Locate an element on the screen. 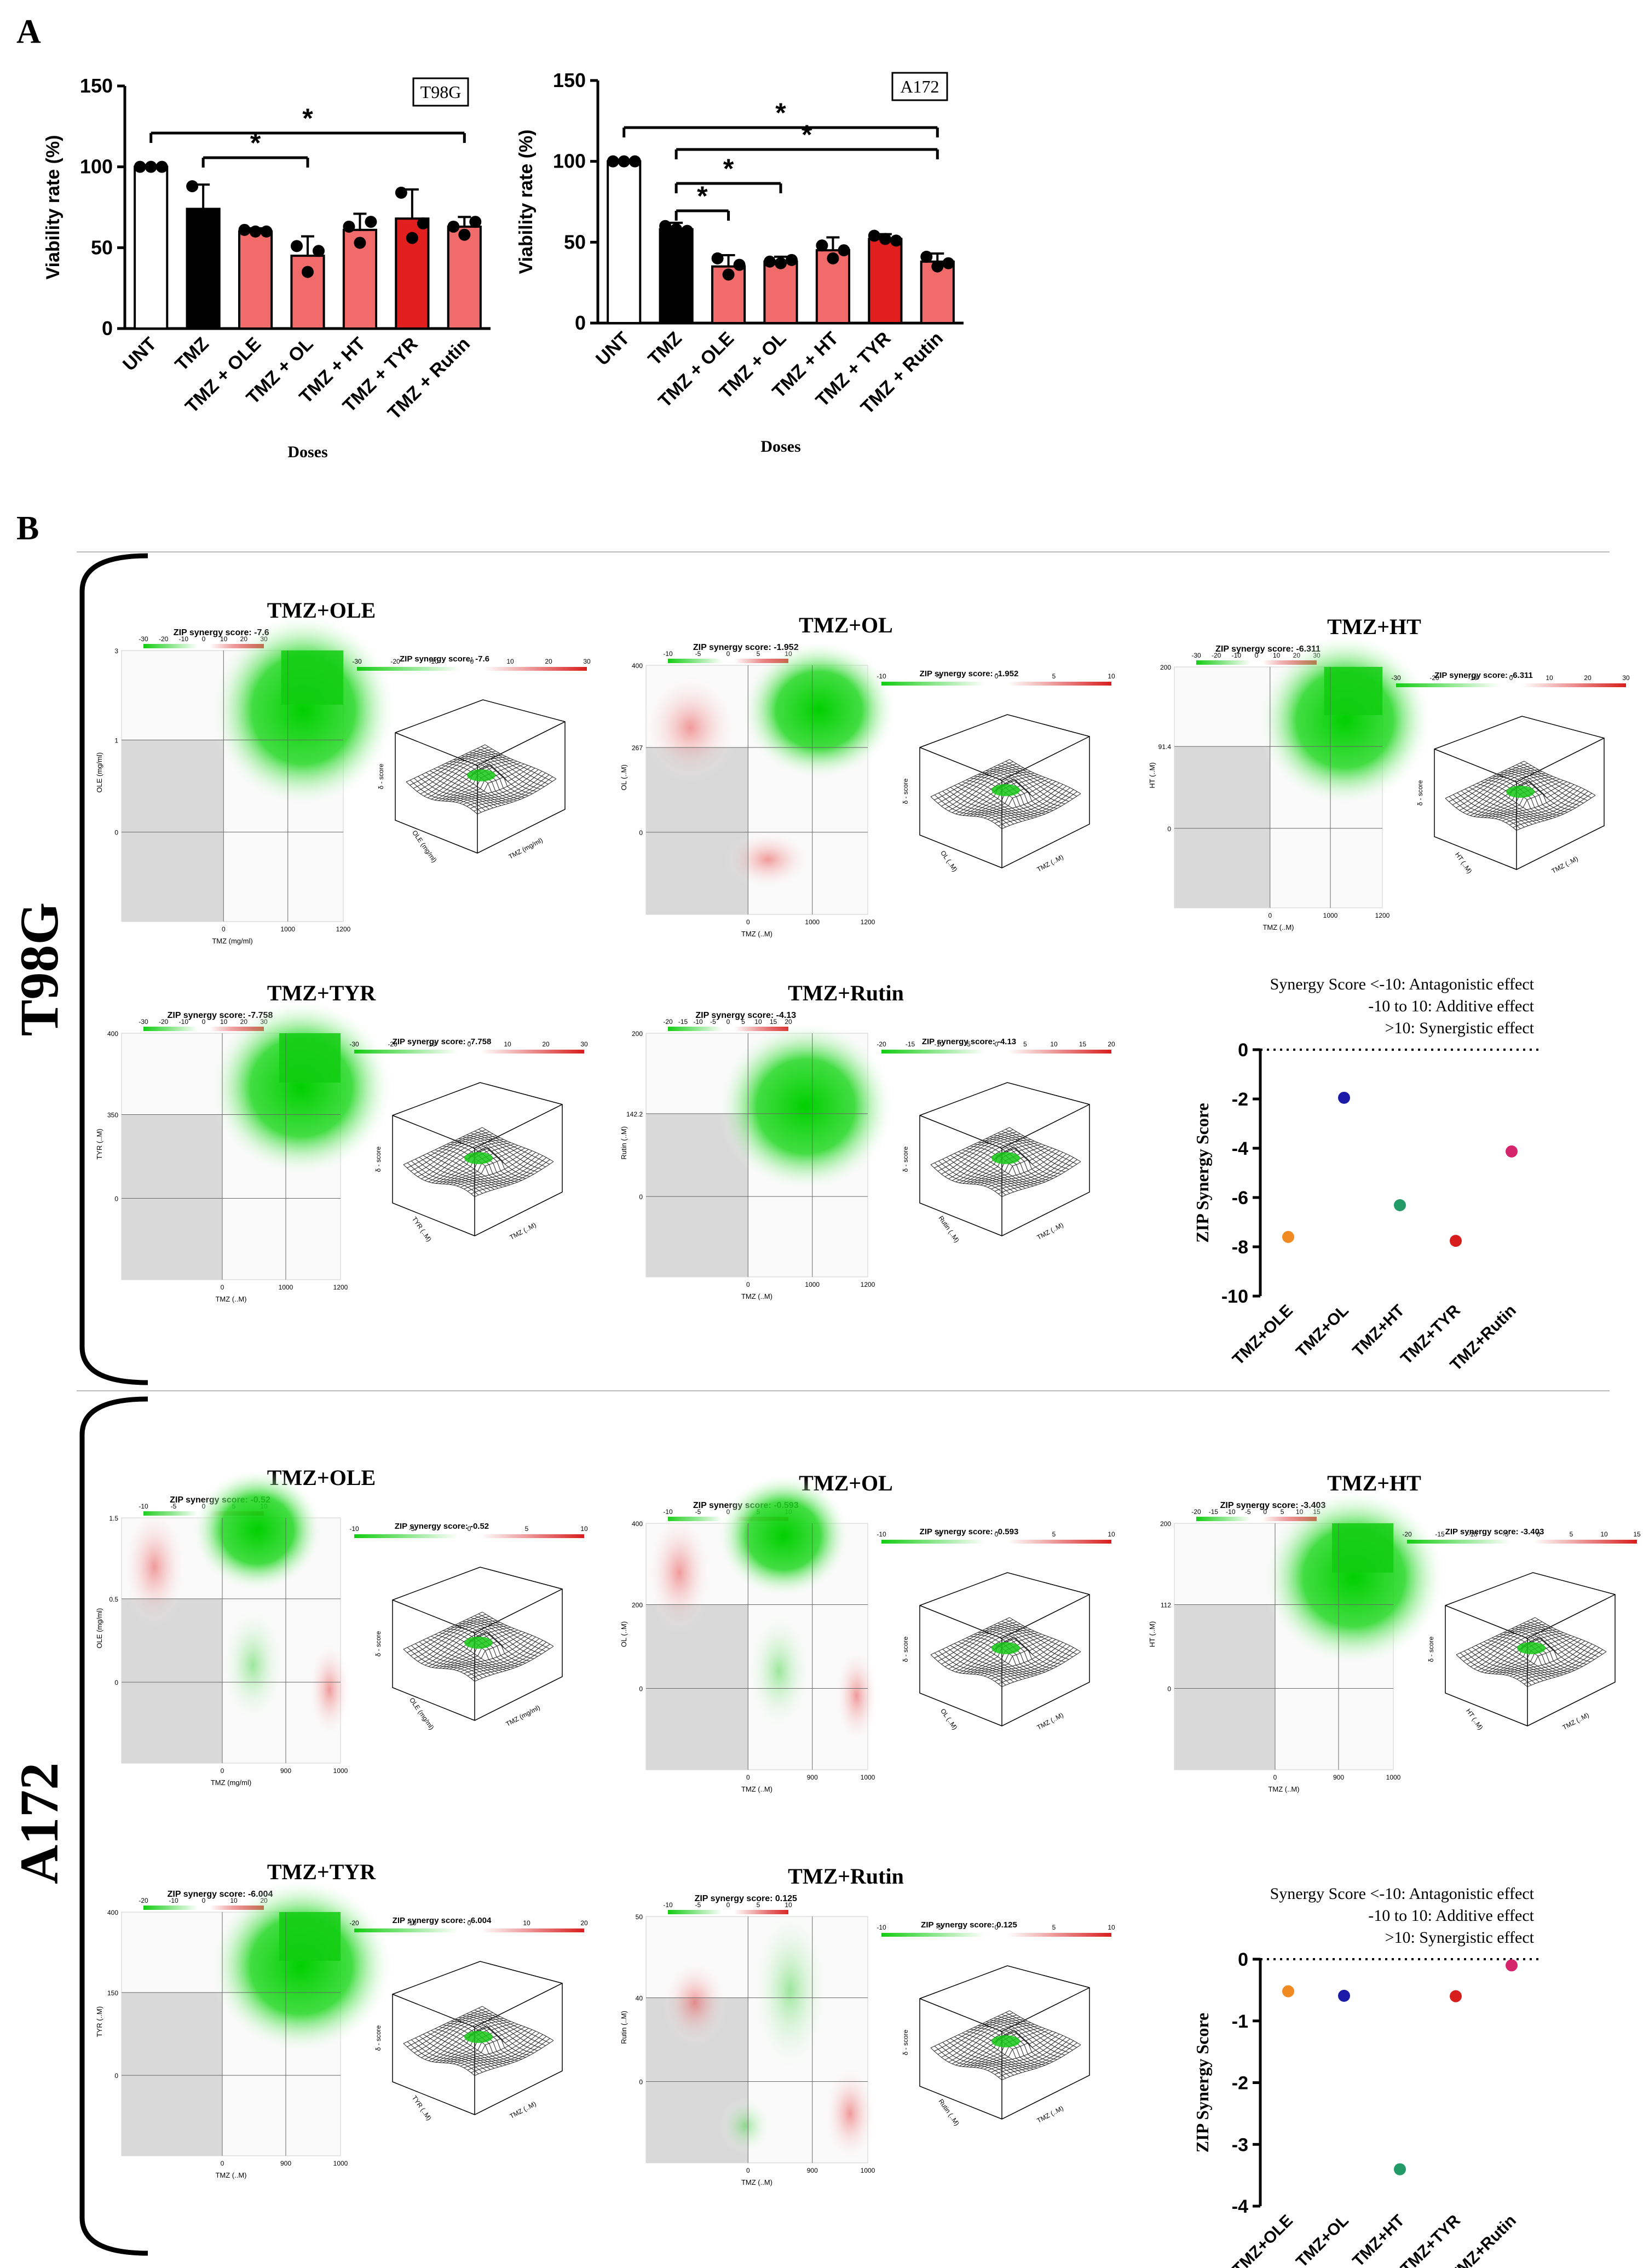 The height and width of the screenshot is (2268, 1649). surface-cube is located at coordinates (477, 2038).